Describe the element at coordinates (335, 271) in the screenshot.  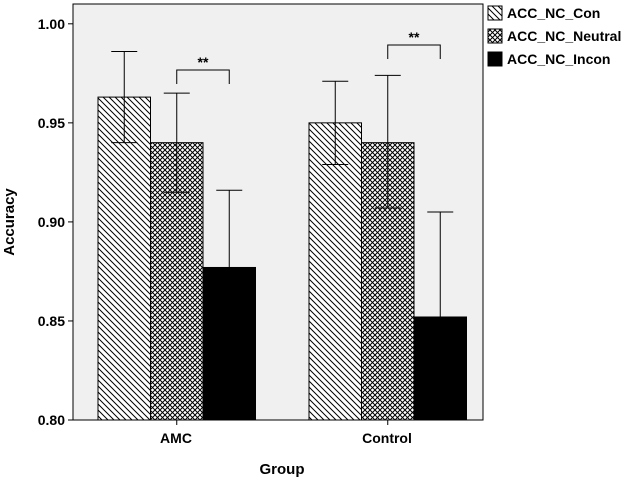
I see `bar-control-acc-nc-con` at that location.